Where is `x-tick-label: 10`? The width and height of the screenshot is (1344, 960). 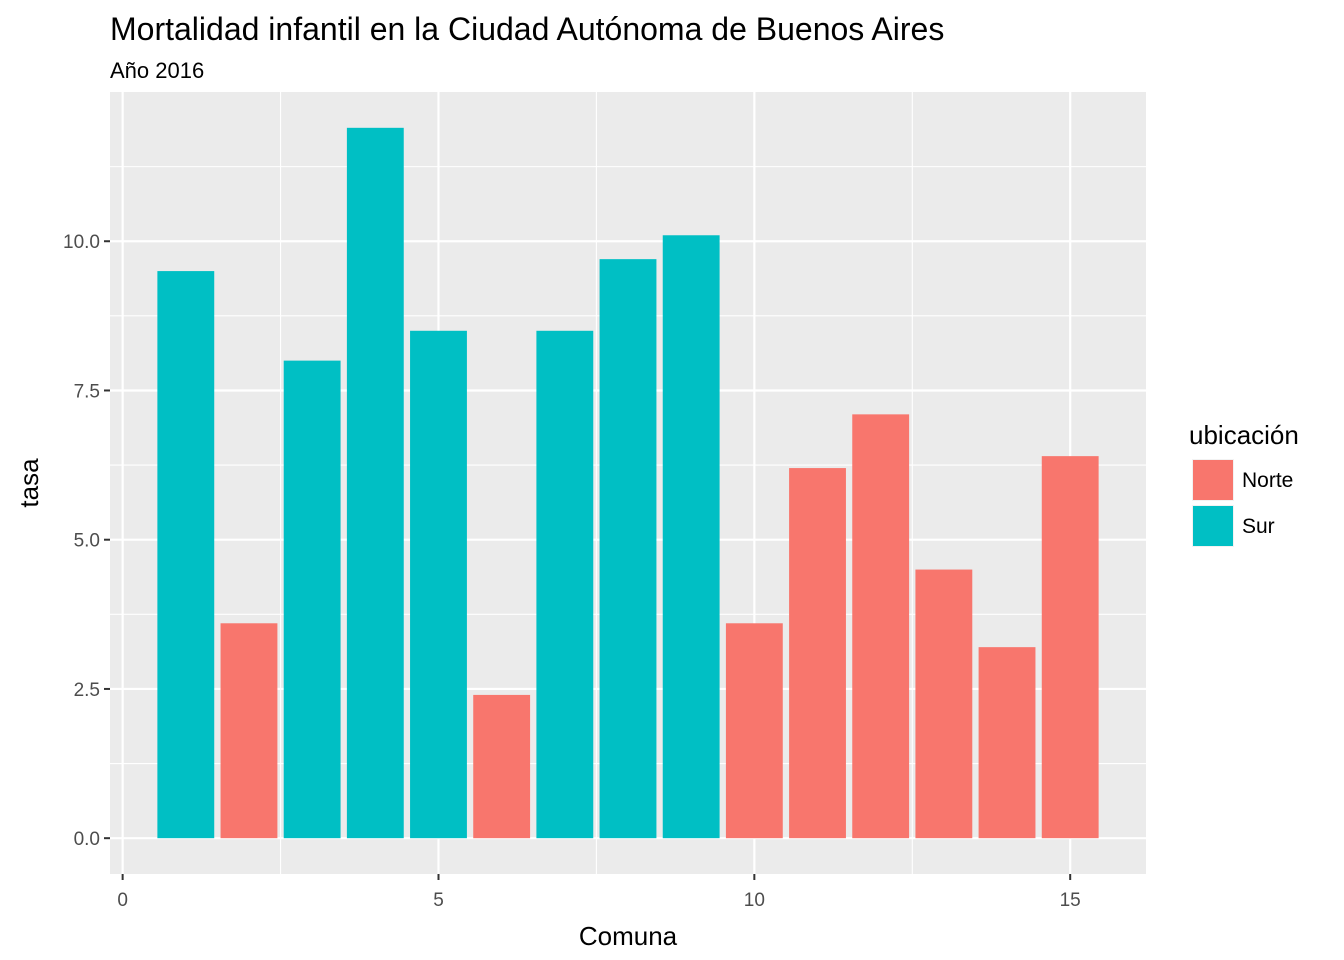
x-tick-label: 10 is located at coordinates (754, 900).